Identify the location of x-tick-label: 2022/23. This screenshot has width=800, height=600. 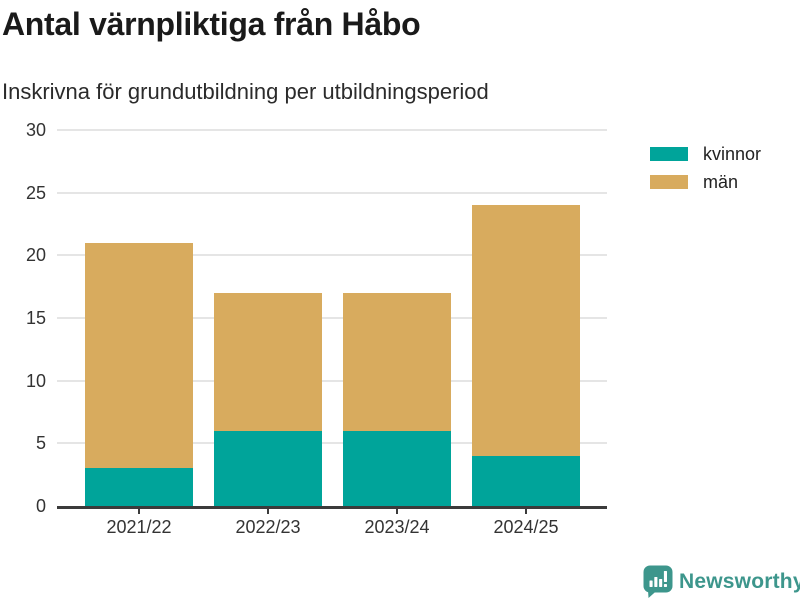
(268, 527).